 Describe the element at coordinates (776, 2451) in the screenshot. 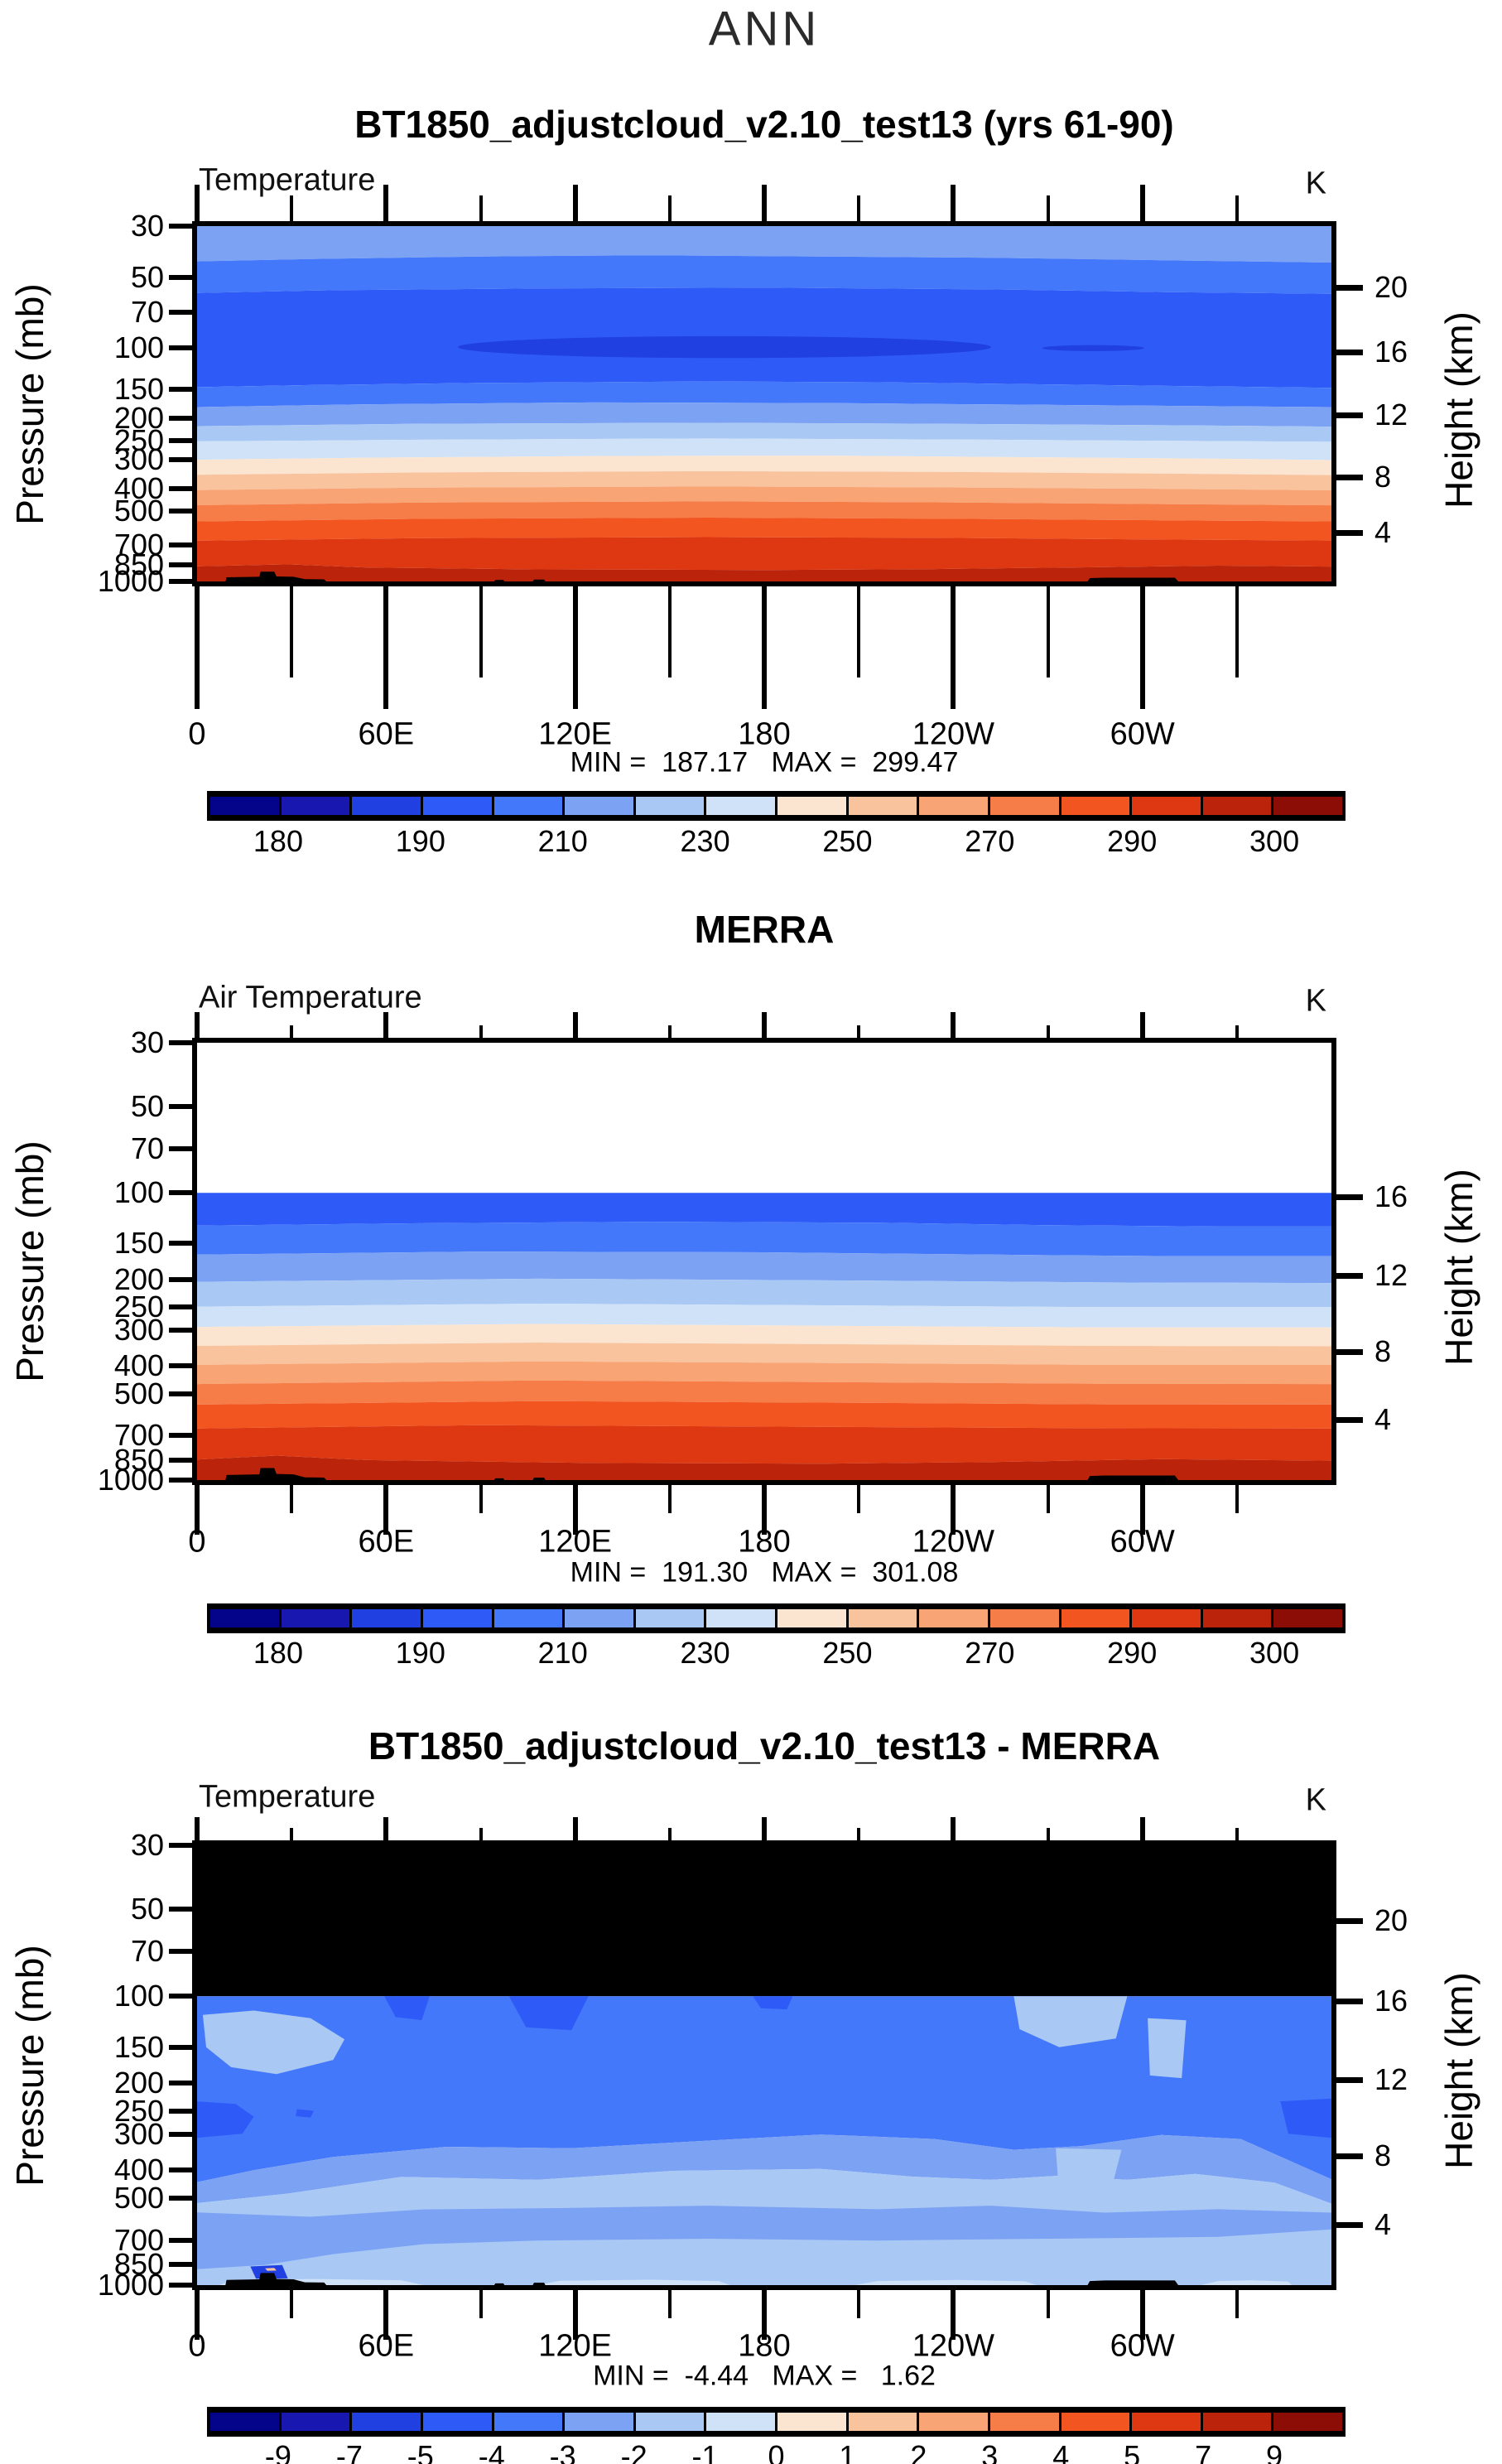

I see `panel-3-colorbar-label: 0` at that location.